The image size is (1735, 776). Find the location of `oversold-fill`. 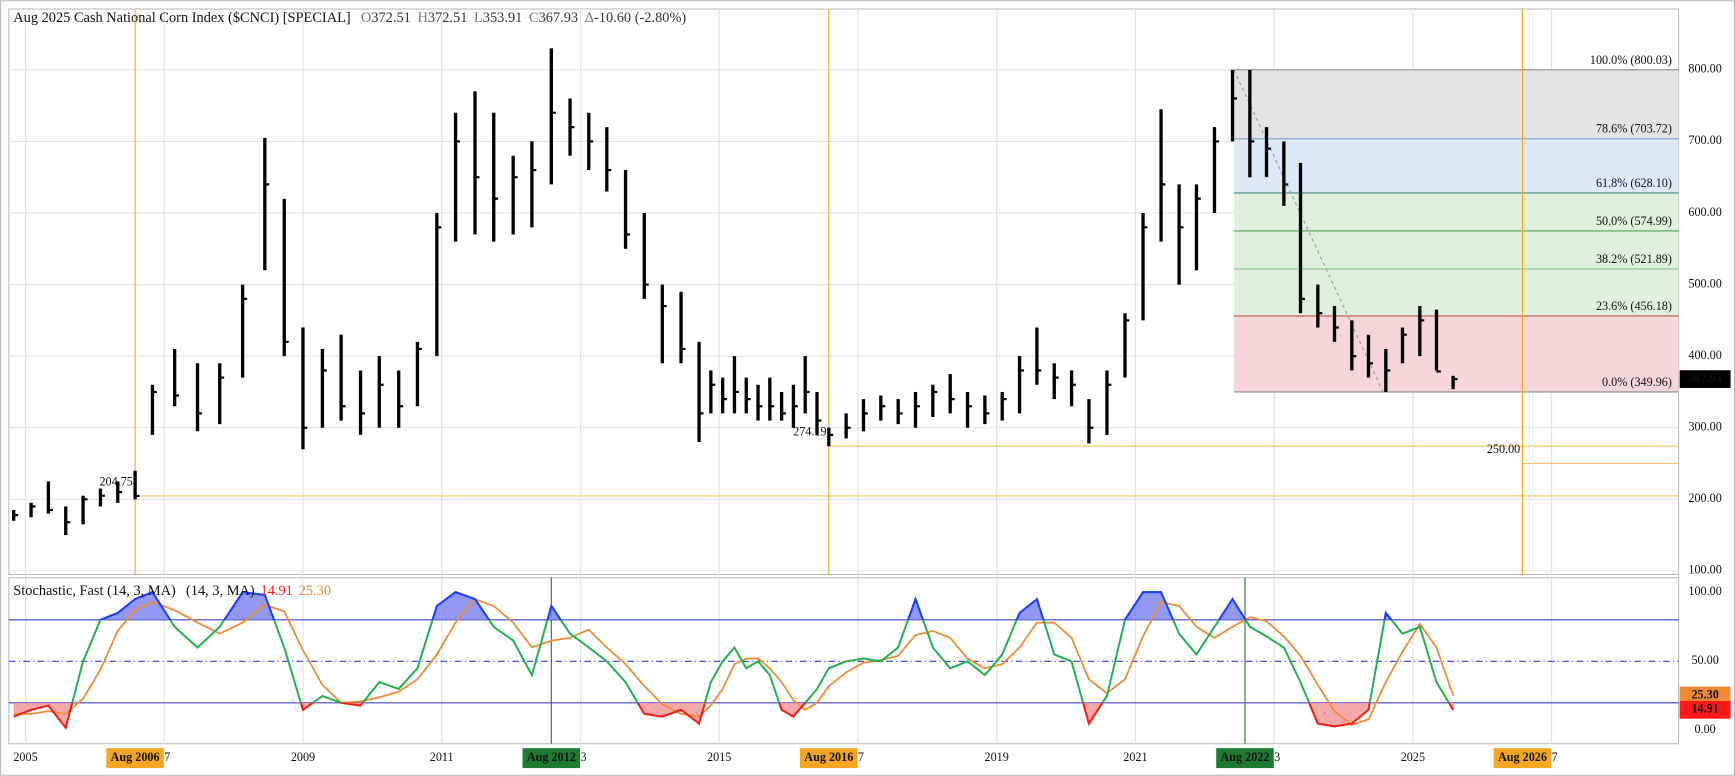

oversold-fill is located at coordinates (733, 715).